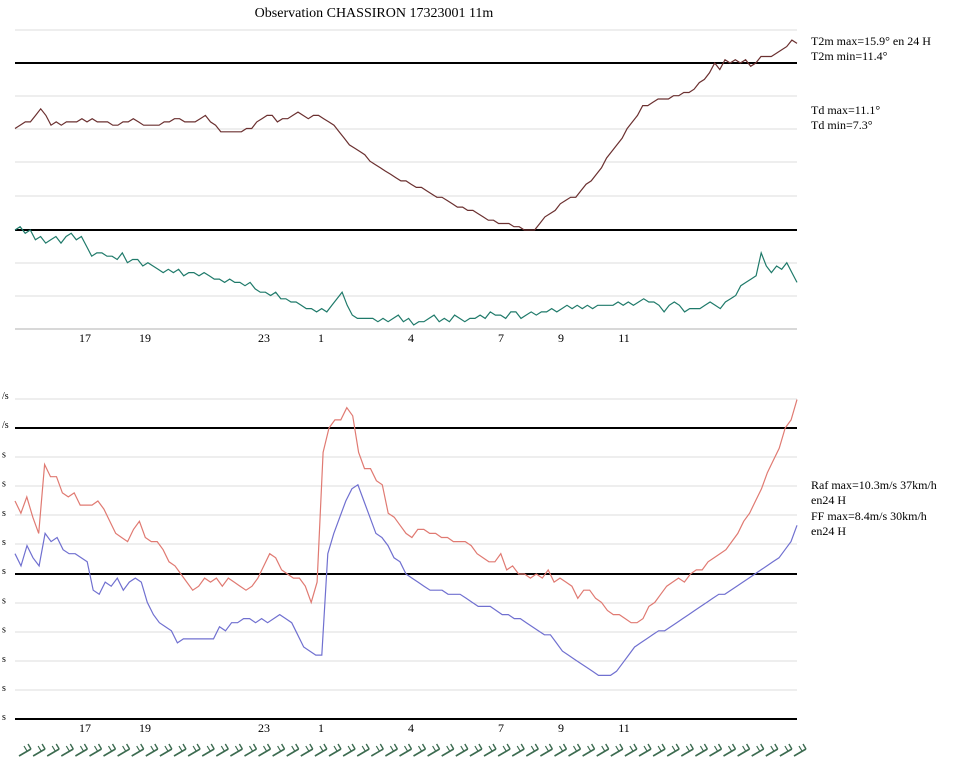  Describe the element at coordinates (406, 275) in the screenshot. I see `series-line-td` at that location.